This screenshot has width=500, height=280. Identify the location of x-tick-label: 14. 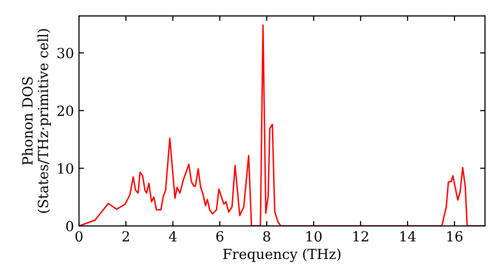
(408, 236).